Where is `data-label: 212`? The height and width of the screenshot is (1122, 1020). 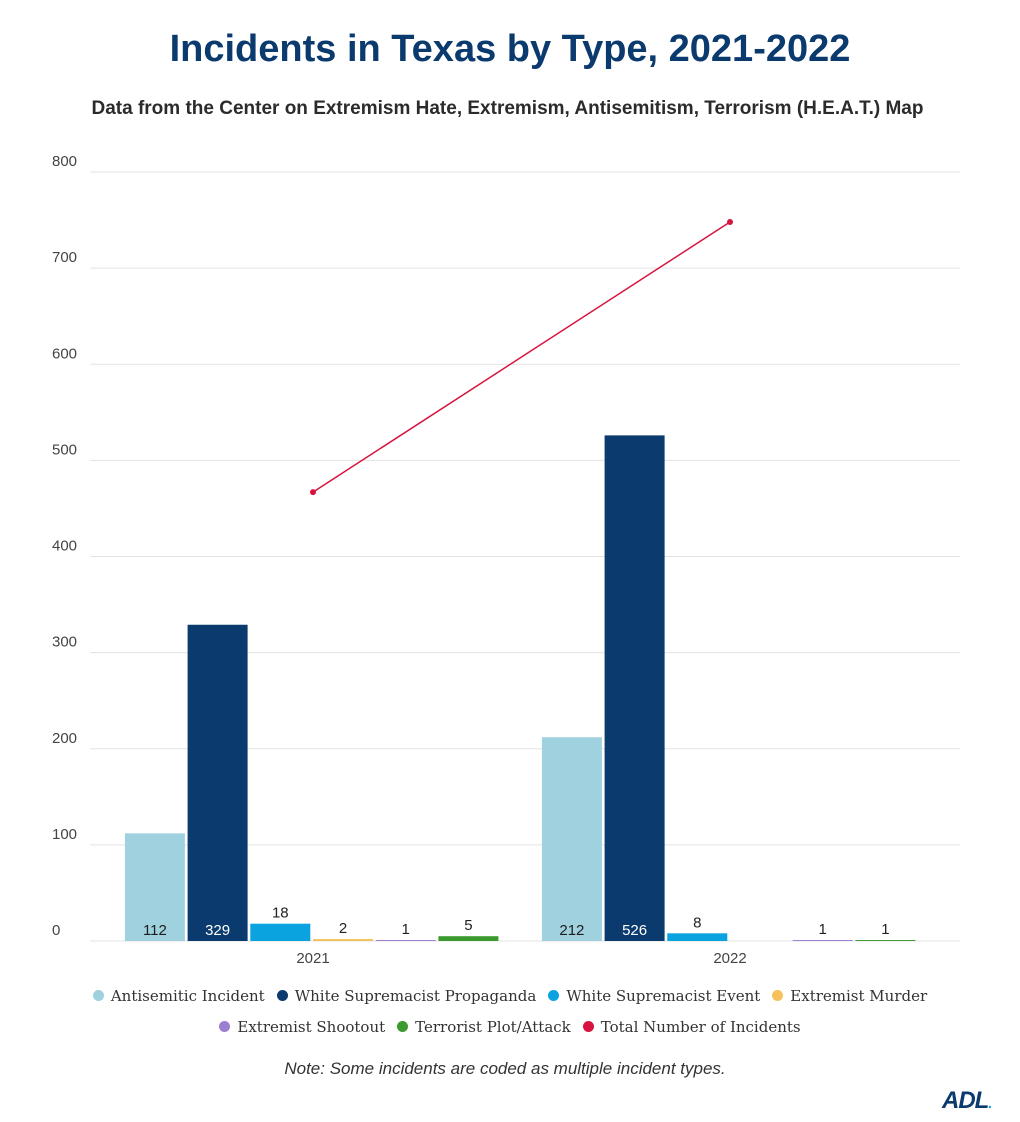
data-label: 212 is located at coordinates (571, 930).